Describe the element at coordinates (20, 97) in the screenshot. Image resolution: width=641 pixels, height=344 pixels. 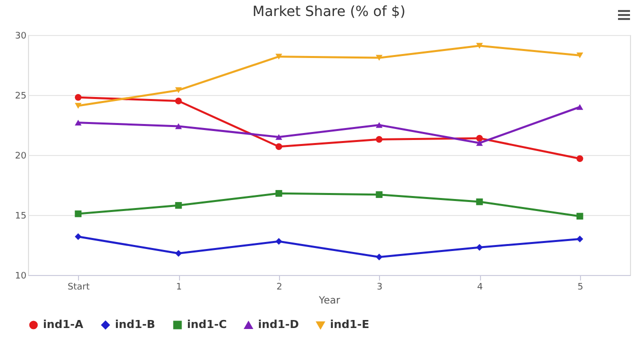
I see `y-tick-label: 25` at that location.